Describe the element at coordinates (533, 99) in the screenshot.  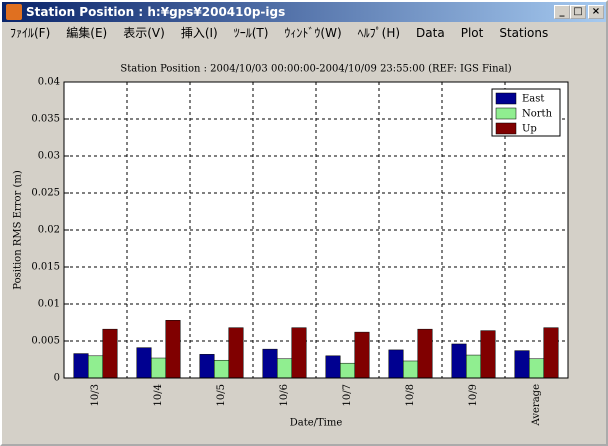
I see `legend-label: East` at that location.